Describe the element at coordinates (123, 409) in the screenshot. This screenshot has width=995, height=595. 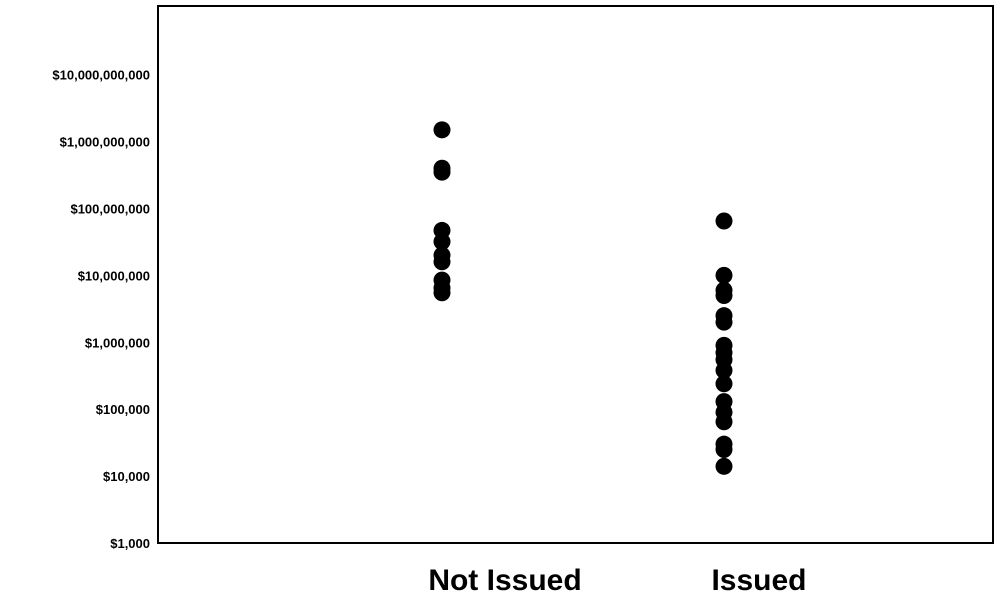
I see `y-tick-label: $100,000` at that location.